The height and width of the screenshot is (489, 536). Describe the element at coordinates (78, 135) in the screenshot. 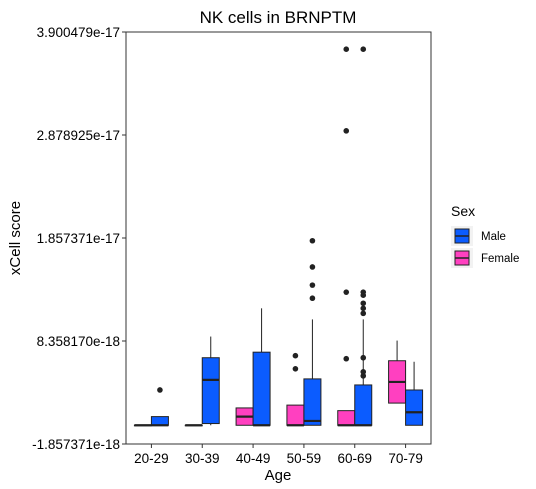

I see `y-tick-label: 2.878925e-17` at that location.